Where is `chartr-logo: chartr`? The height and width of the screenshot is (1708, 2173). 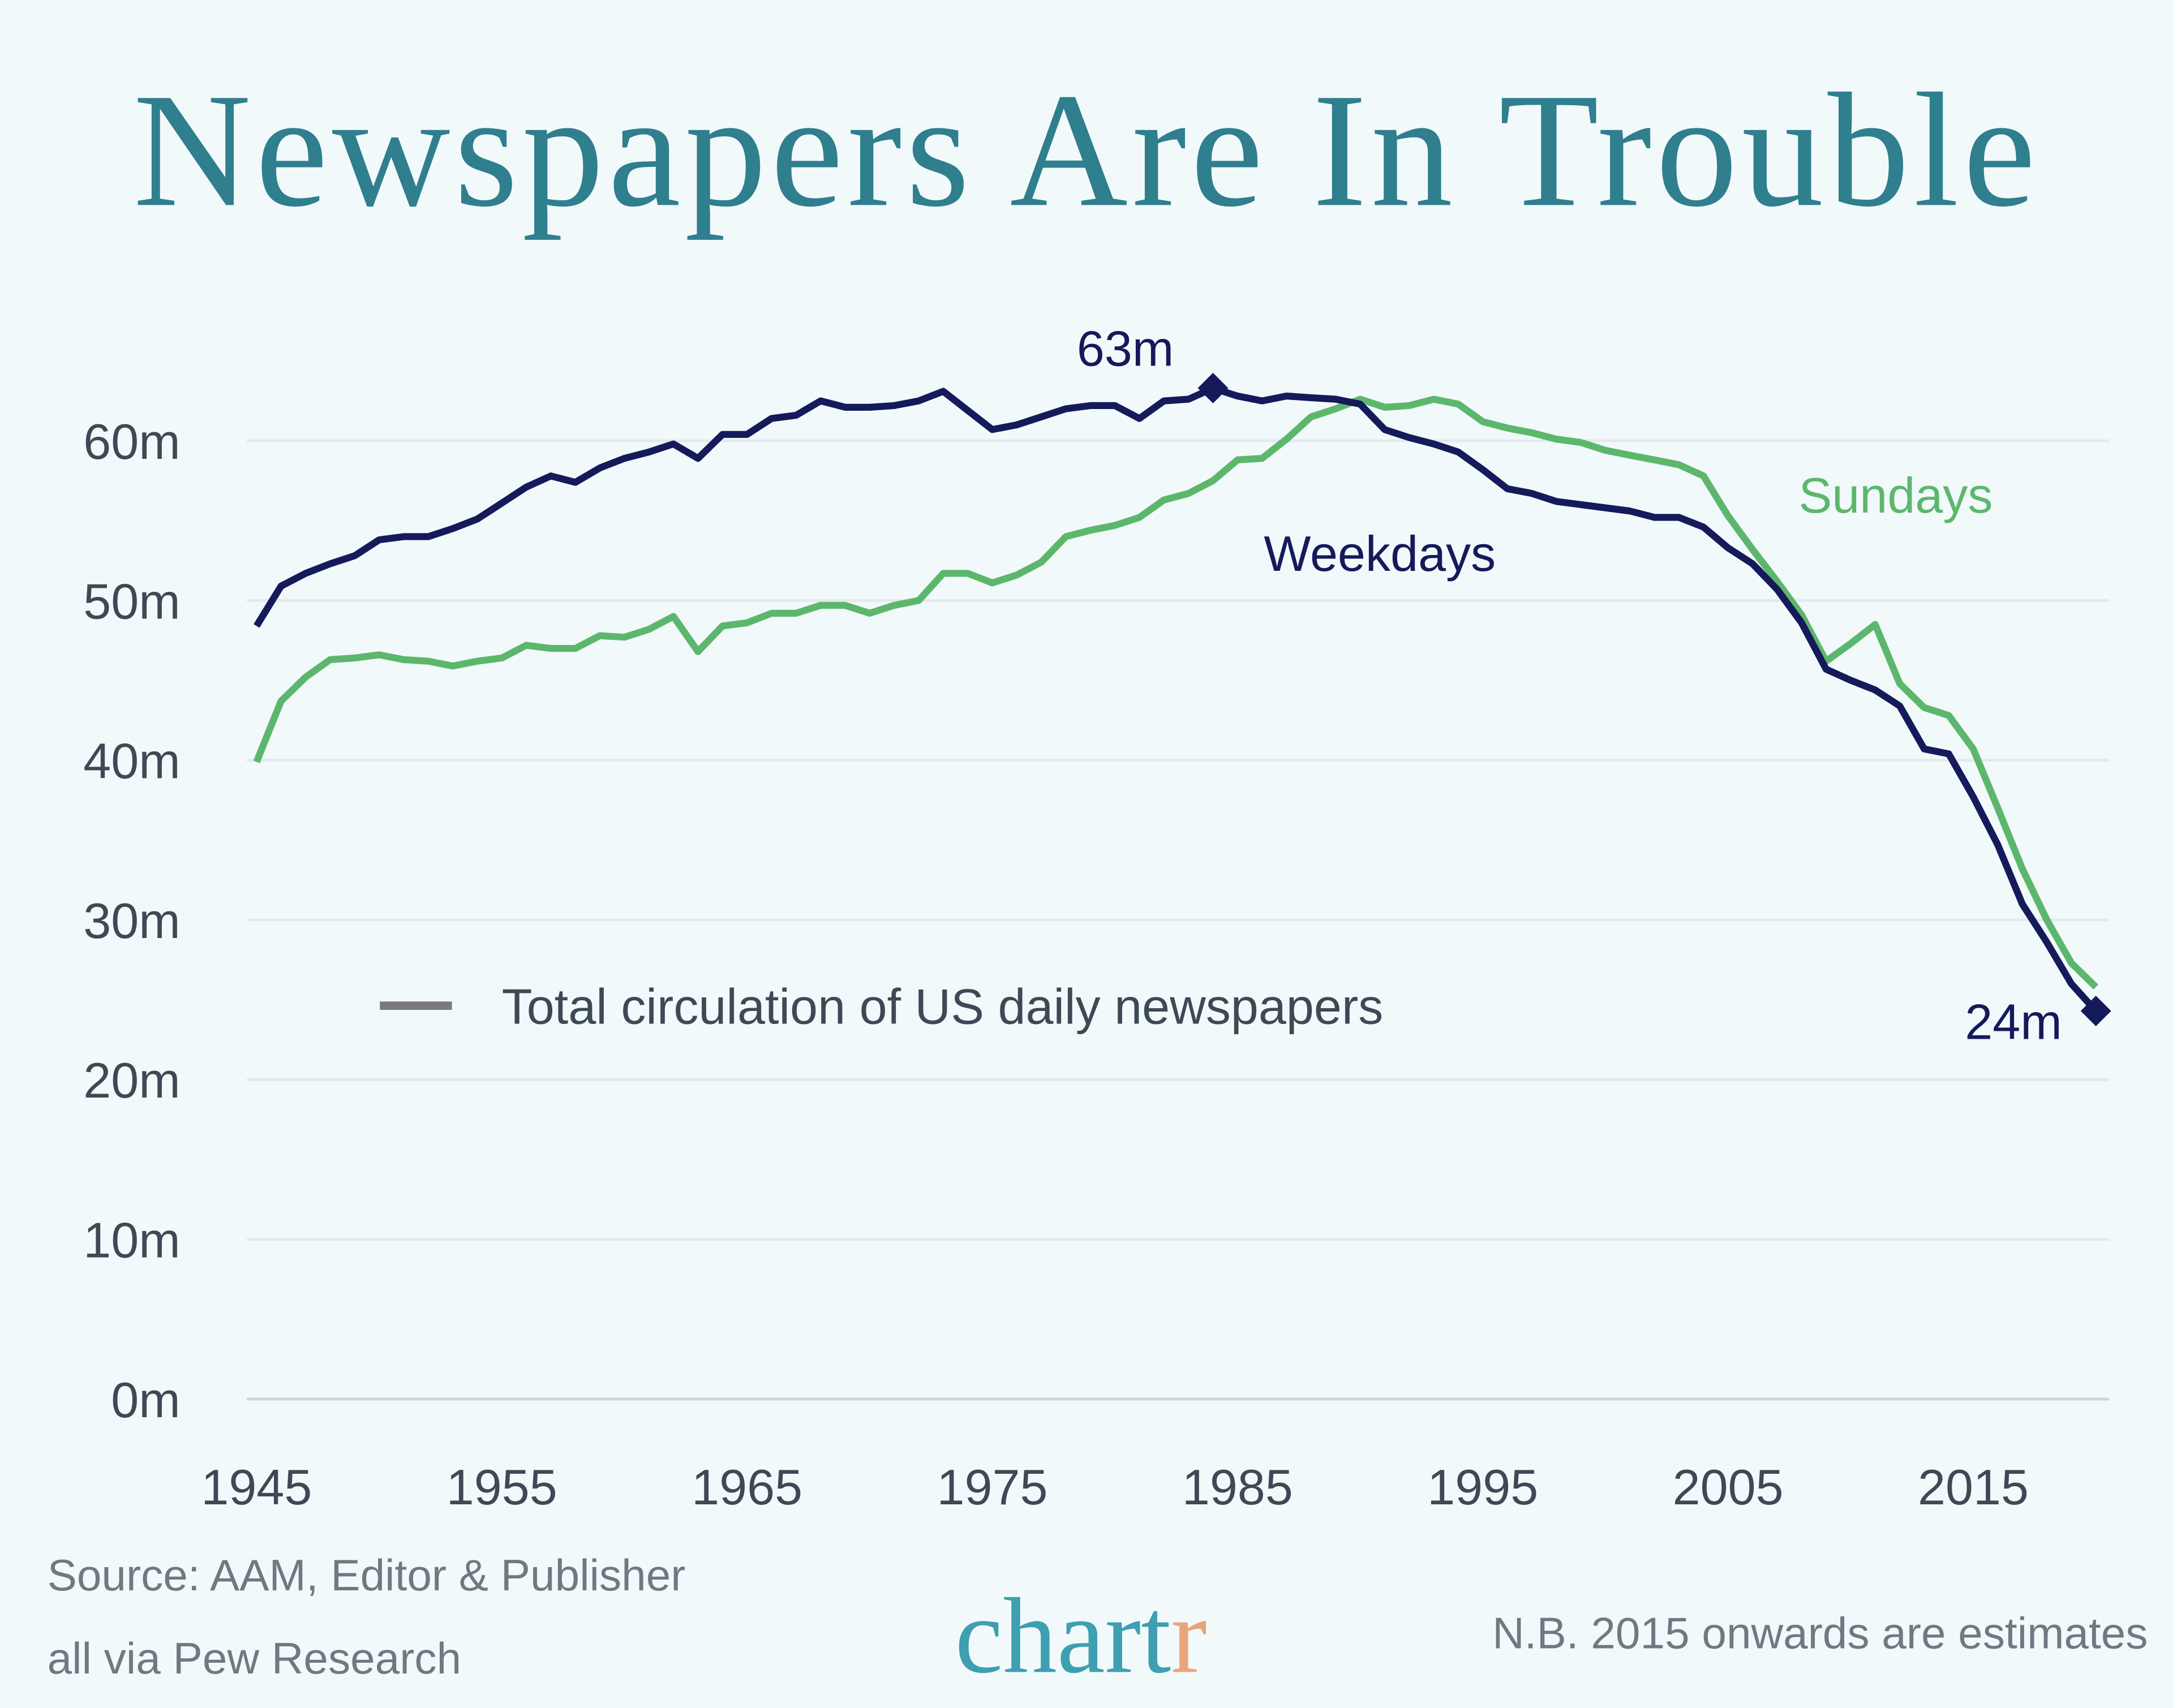
chartr-logo: chartr is located at coordinates (1081, 1636).